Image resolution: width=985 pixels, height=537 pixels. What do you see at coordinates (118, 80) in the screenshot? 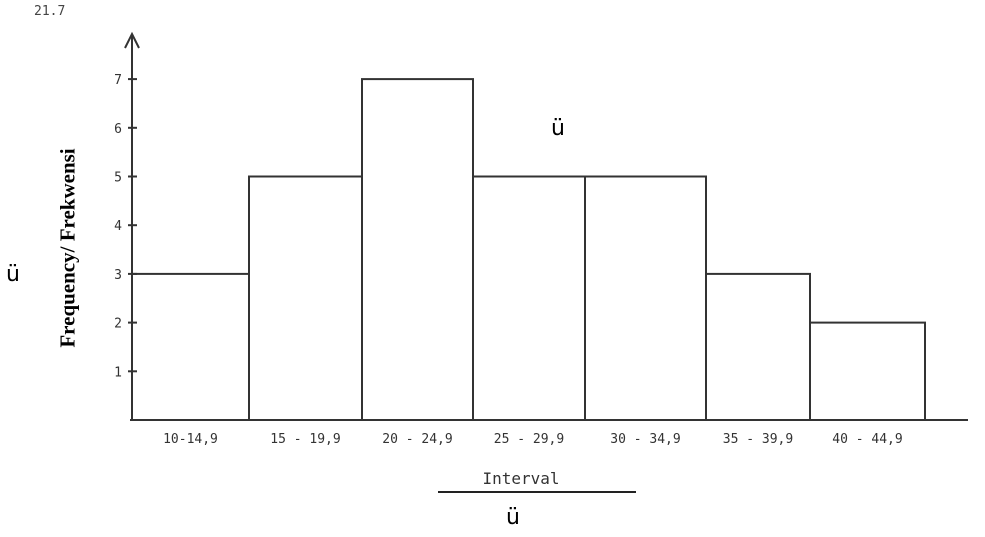
I see `y-tick-label: 7` at bounding box center [118, 80].